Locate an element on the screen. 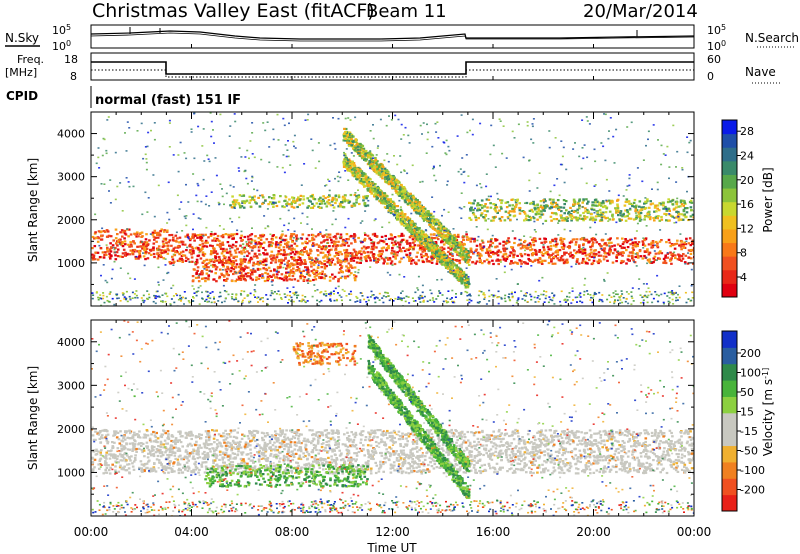  colorbar-tick-label: -15 is located at coordinates (749, 431).